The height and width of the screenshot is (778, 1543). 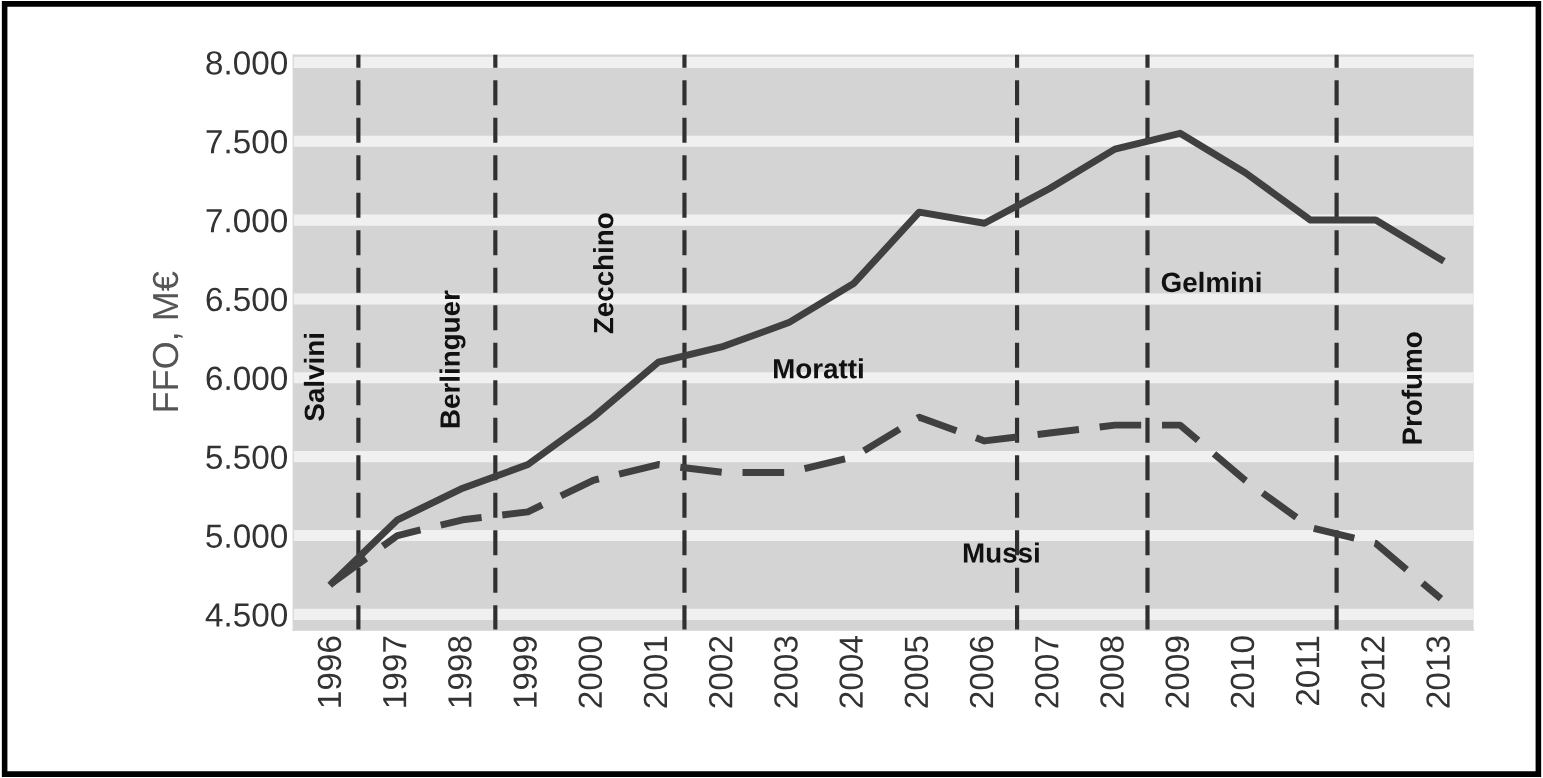 What do you see at coordinates (1438, 672) in the screenshot?
I see `x-tick-label: 2013` at bounding box center [1438, 672].